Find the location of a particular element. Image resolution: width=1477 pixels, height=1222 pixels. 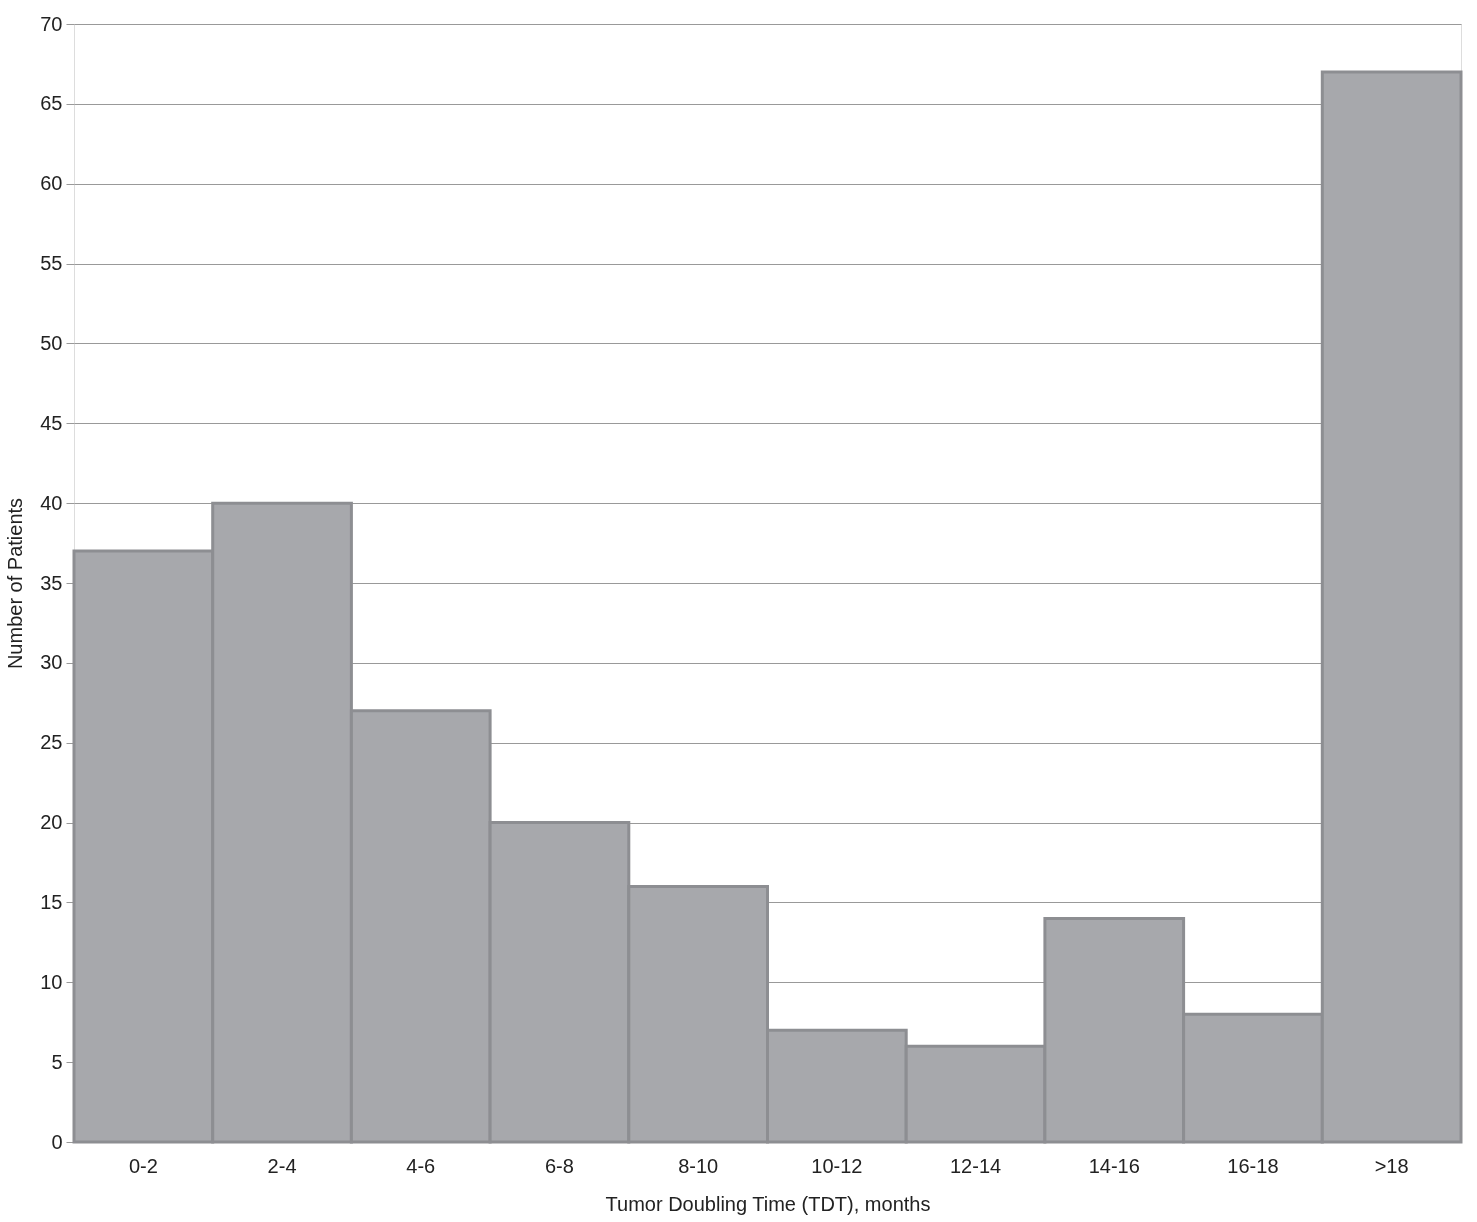

y-tick-label: 50 is located at coordinates (51, 342).